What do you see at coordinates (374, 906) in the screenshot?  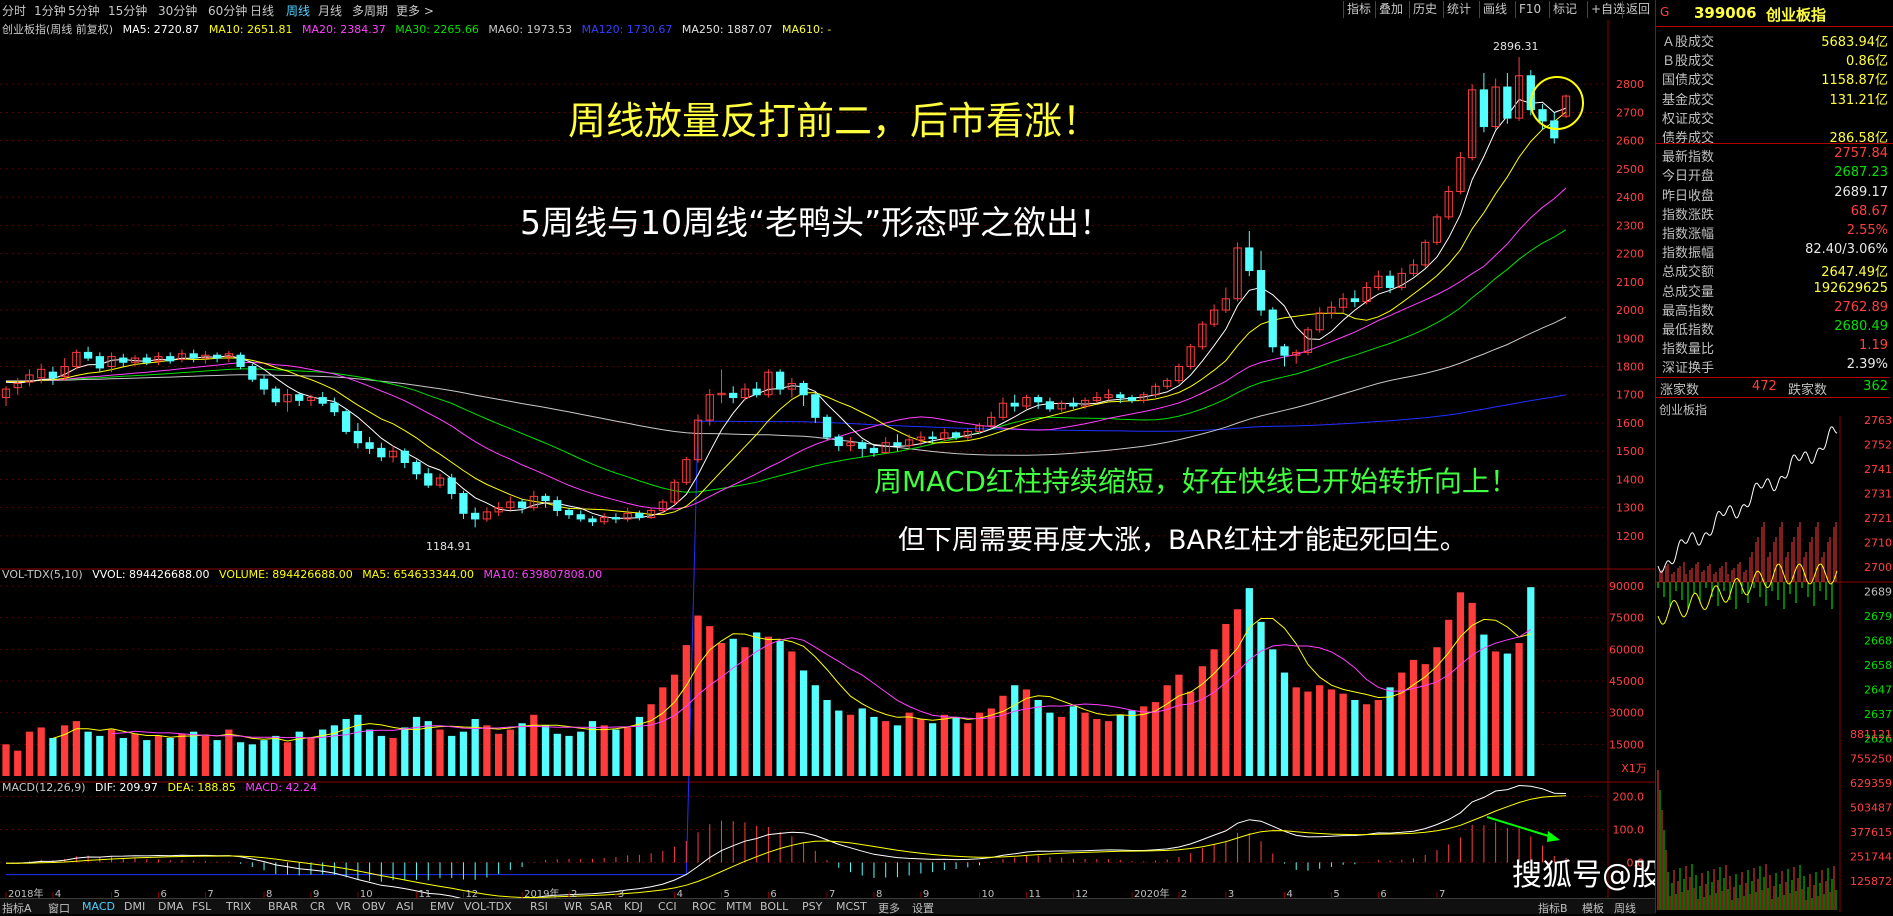 I see `indicator-tab-obv: OBV` at bounding box center [374, 906].